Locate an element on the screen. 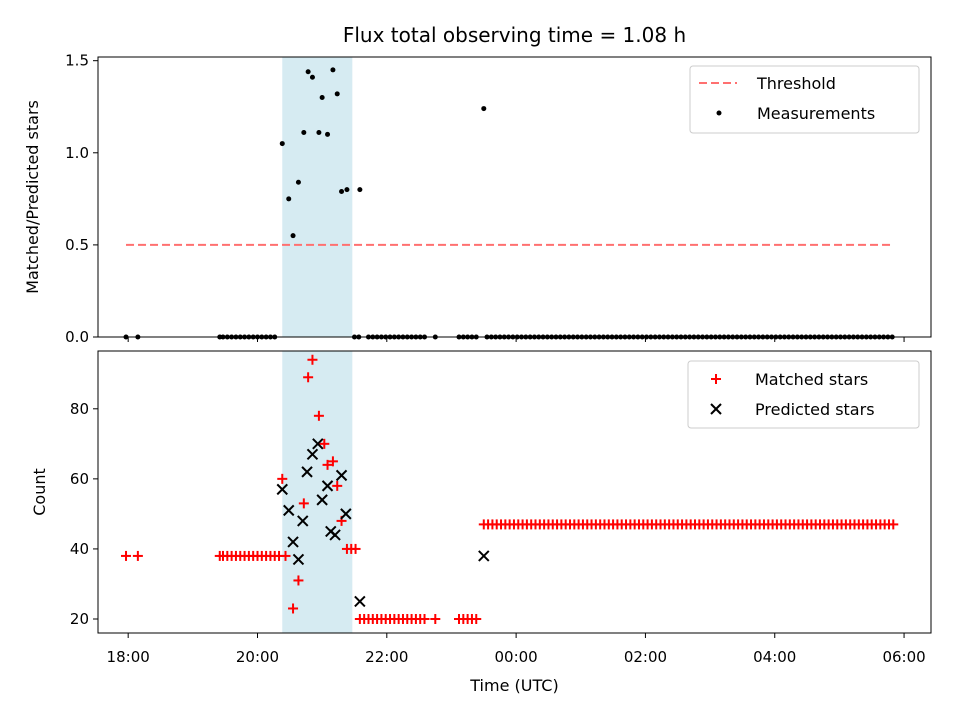 Image resolution: width=960 pixels, height=720 pixels. bottom-y-ticks: 20 40 60 80 is located at coordinates (84, 514).